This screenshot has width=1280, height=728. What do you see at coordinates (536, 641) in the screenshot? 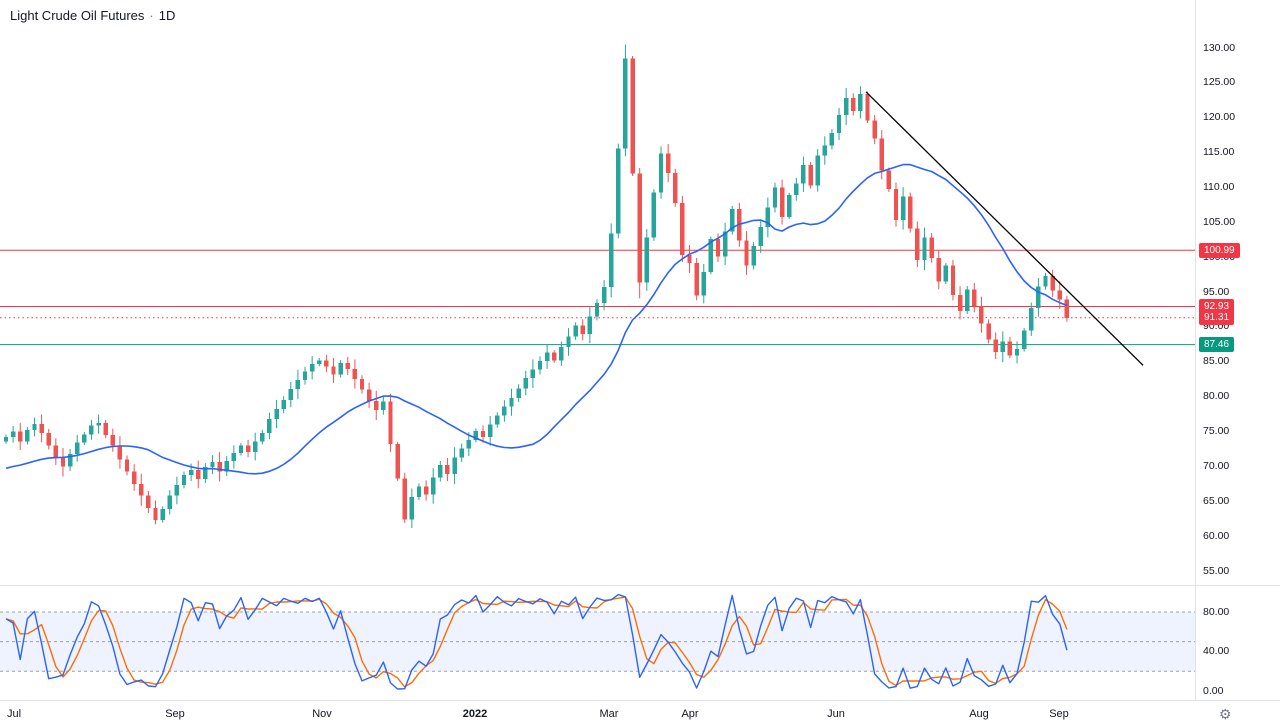
I see `stoch-k-line` at bounding box center [536, 641].